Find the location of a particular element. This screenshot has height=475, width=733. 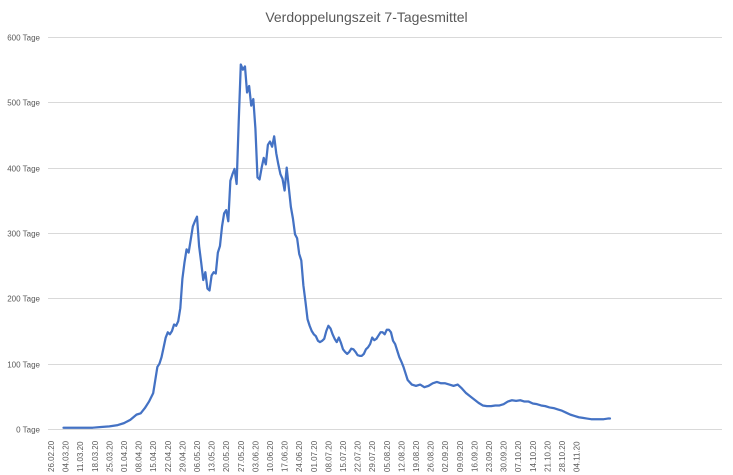

x-tick-label: 01.04.20 is located at coordinates (124, 456).